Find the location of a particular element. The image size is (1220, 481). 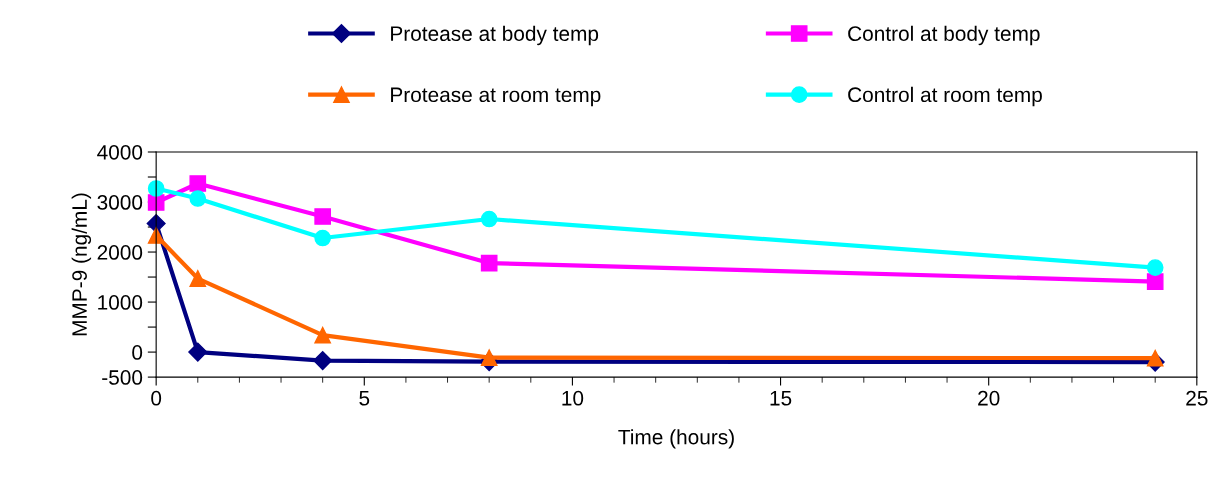

legend-label: Control at body temp is located at coordinates (944, 35).